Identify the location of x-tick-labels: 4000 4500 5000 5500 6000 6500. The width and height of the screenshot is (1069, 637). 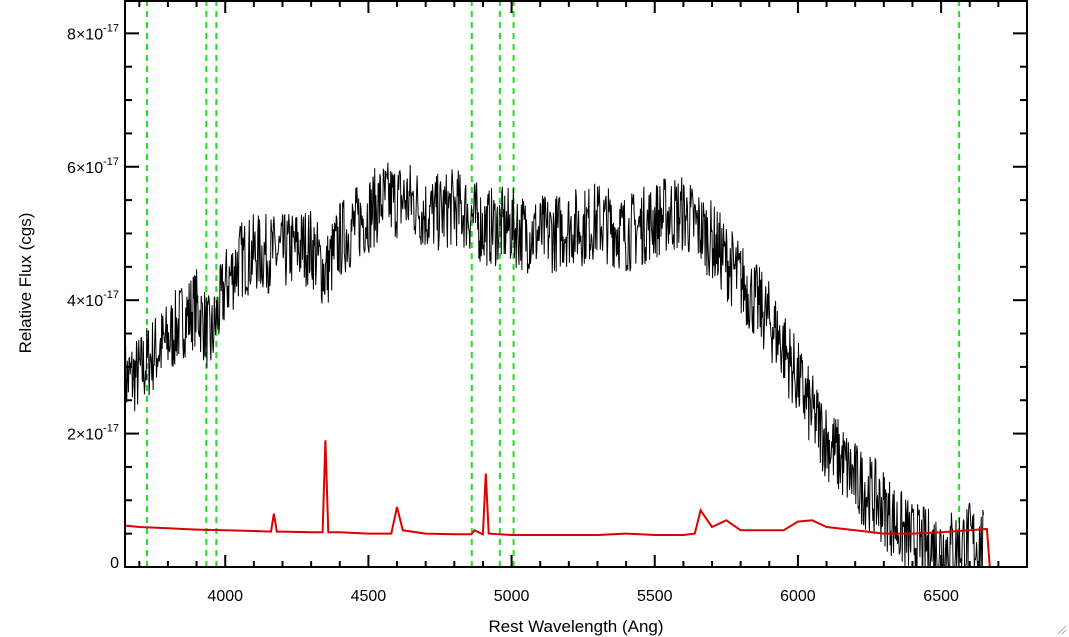
(583, 596).